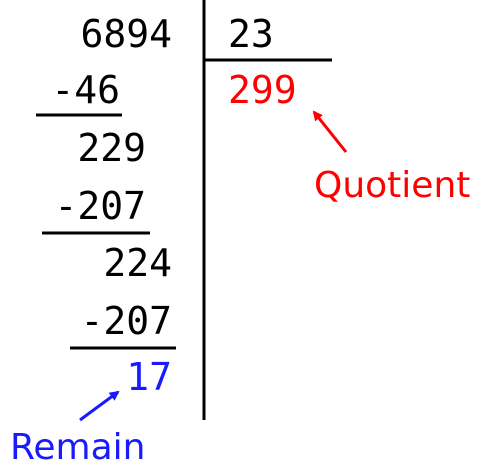 The height and width of the screenshot is (467, 502). I want to click on partial-result-2: 224, so click(137, 263).